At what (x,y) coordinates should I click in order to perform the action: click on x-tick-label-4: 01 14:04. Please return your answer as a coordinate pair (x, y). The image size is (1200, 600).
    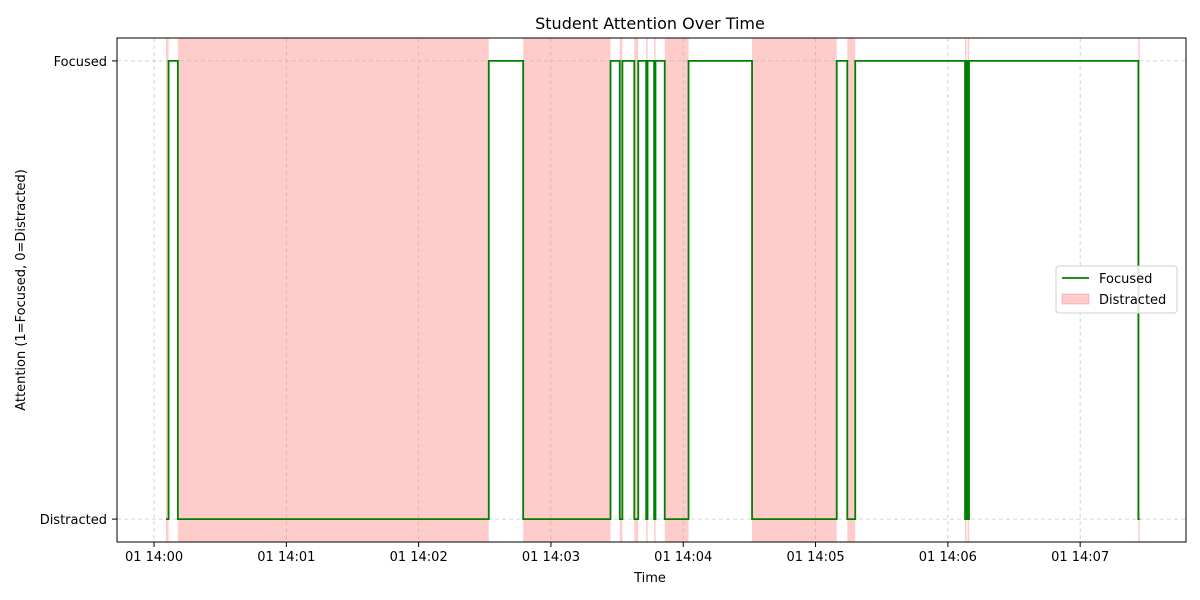
    Looking at the image, I should click on (683, 557).